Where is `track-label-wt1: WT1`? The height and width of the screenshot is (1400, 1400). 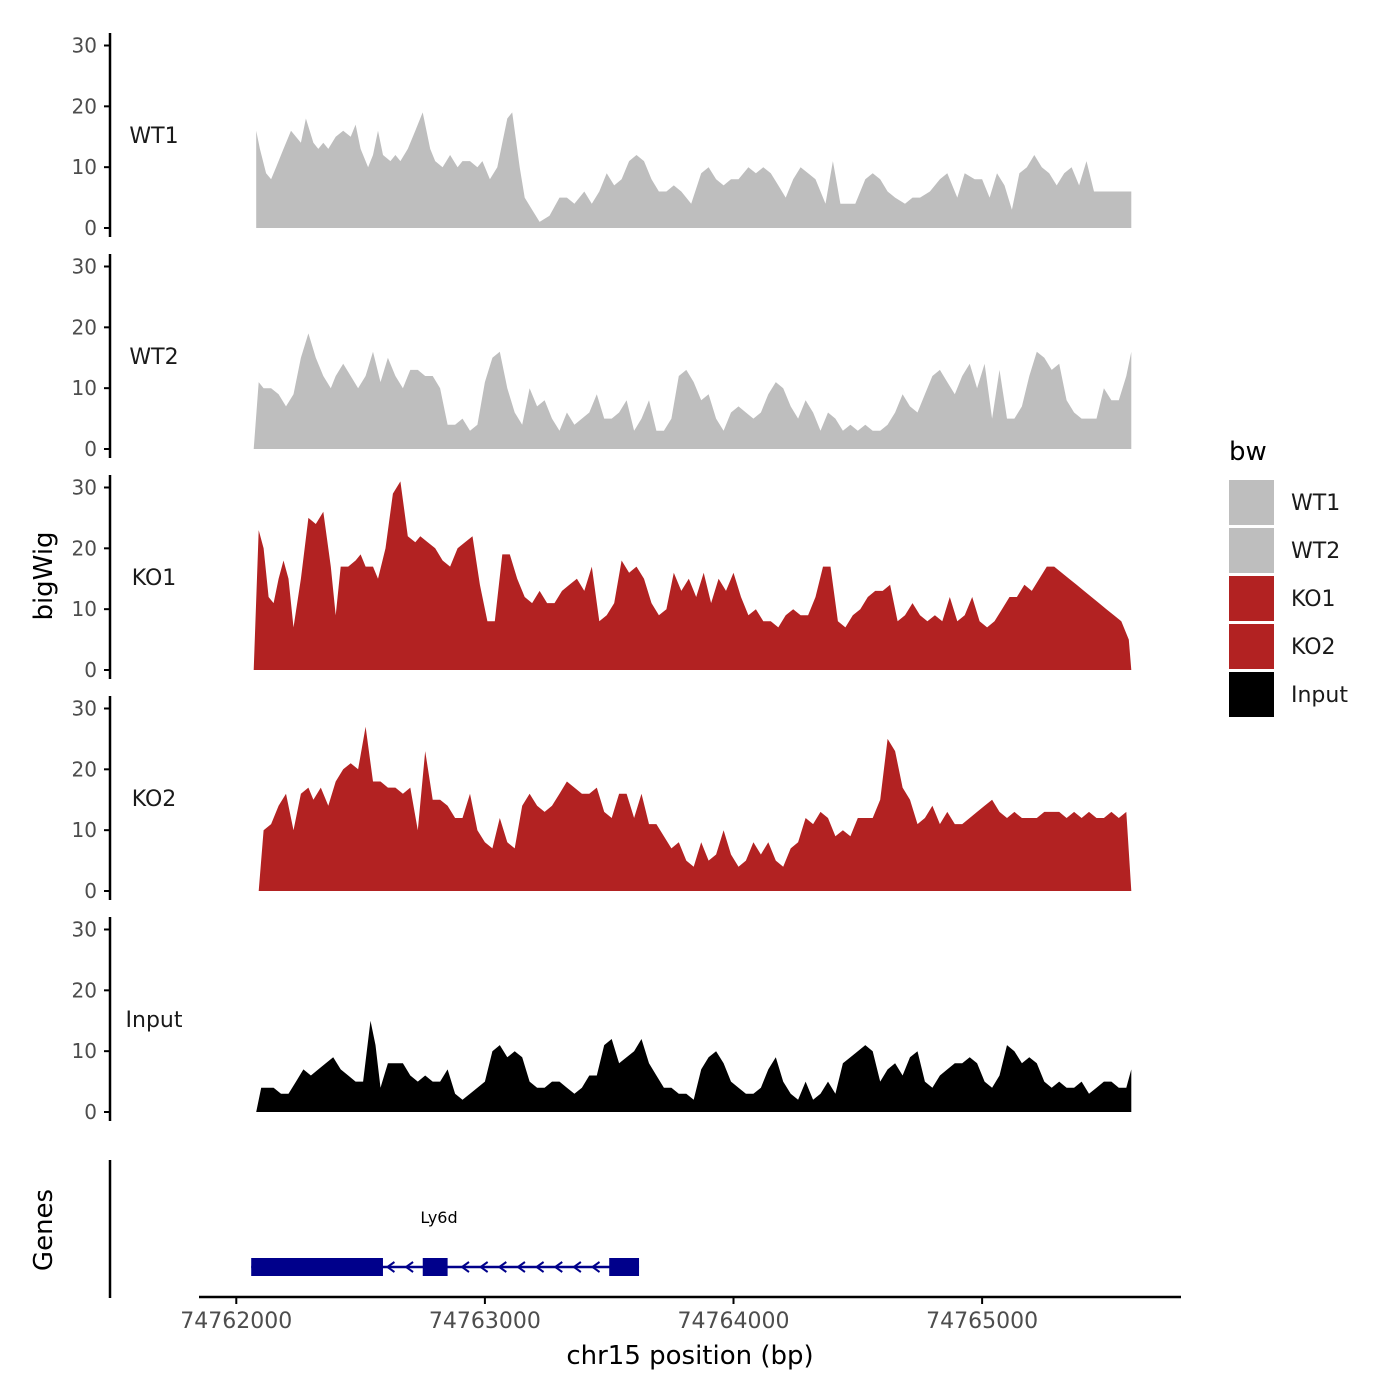 track-label-wt1: WT1 is located at coordinates (153, 136).